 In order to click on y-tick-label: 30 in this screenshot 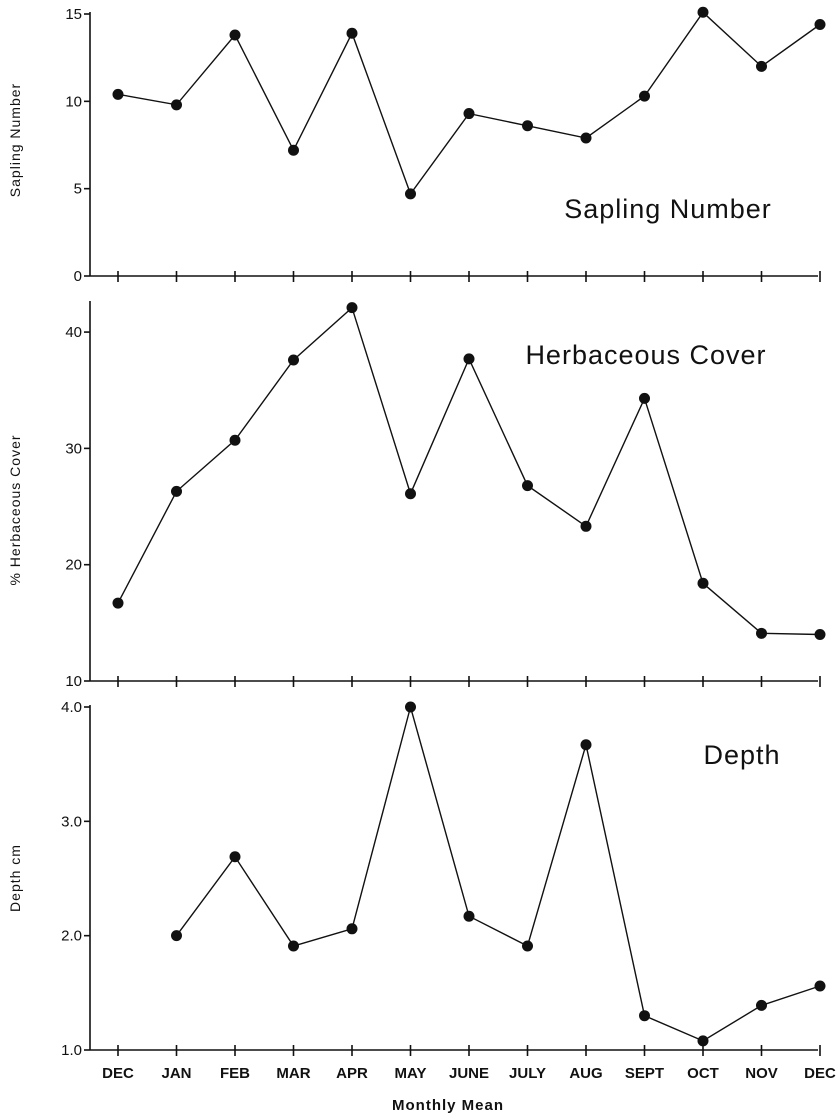, I will do `click(73, 448)`.